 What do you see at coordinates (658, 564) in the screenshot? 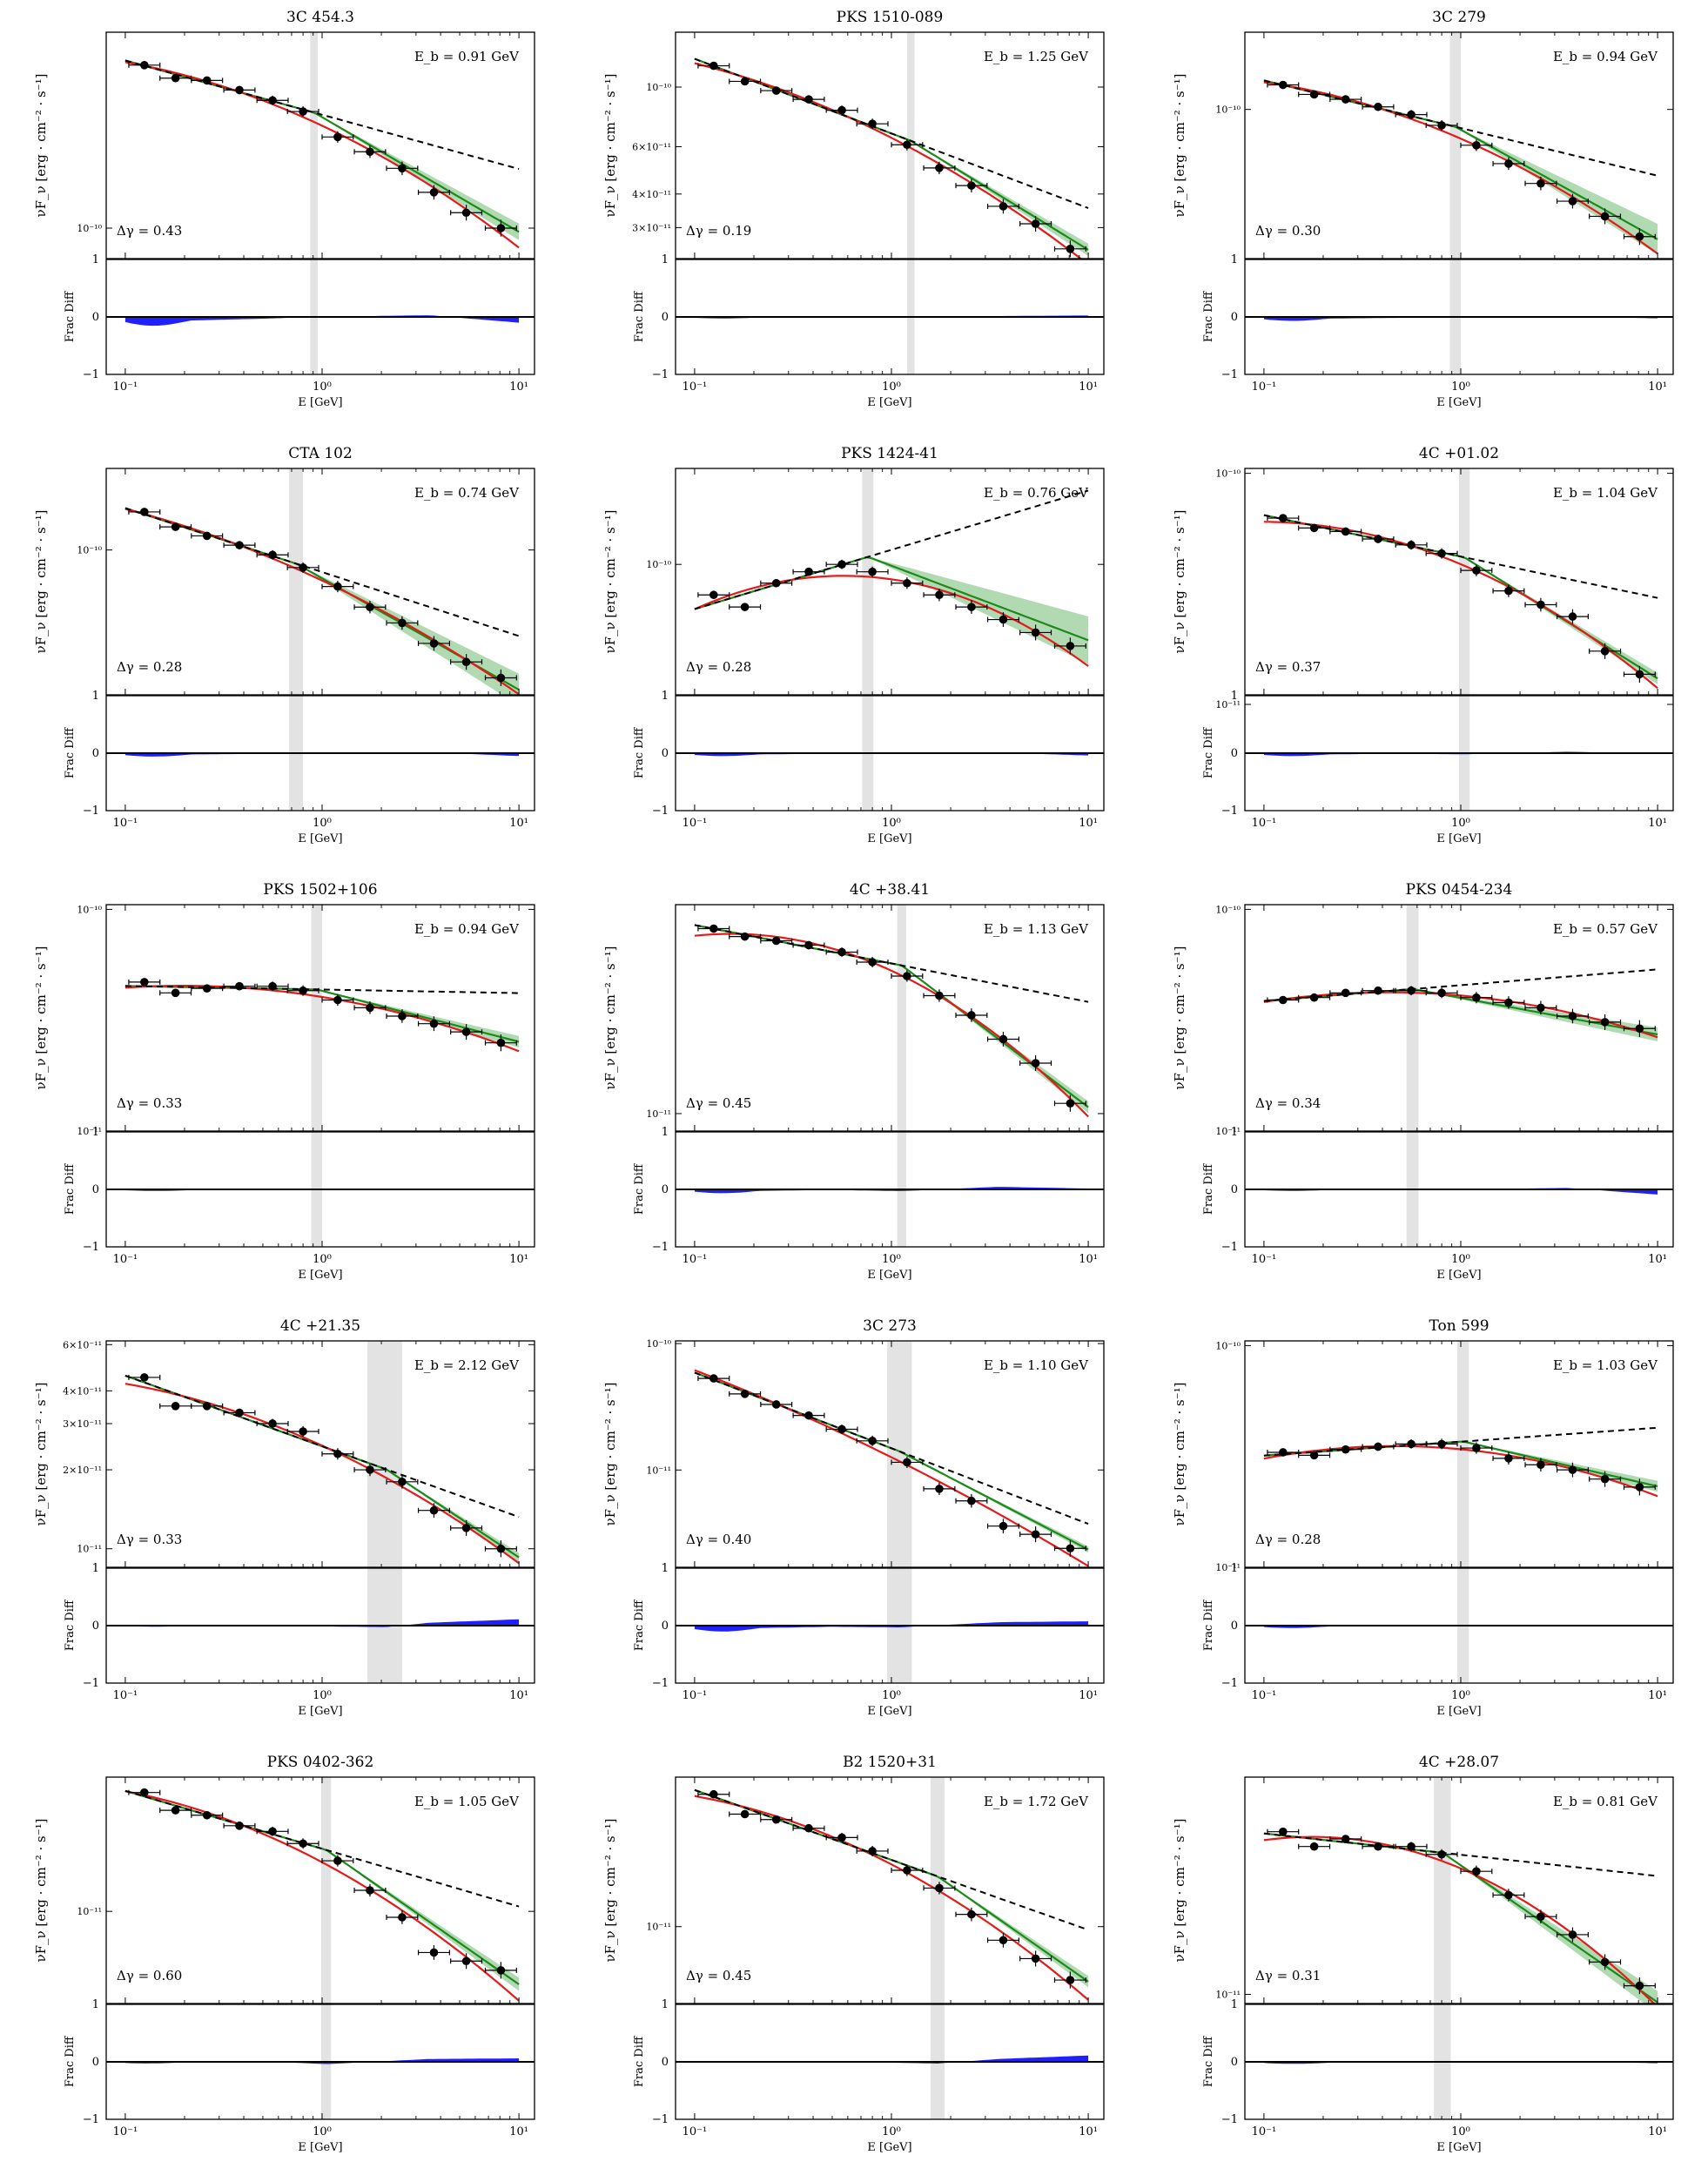
I see `y-tick-label: 10⁻¹⁰` at bounding box center [658, 564].